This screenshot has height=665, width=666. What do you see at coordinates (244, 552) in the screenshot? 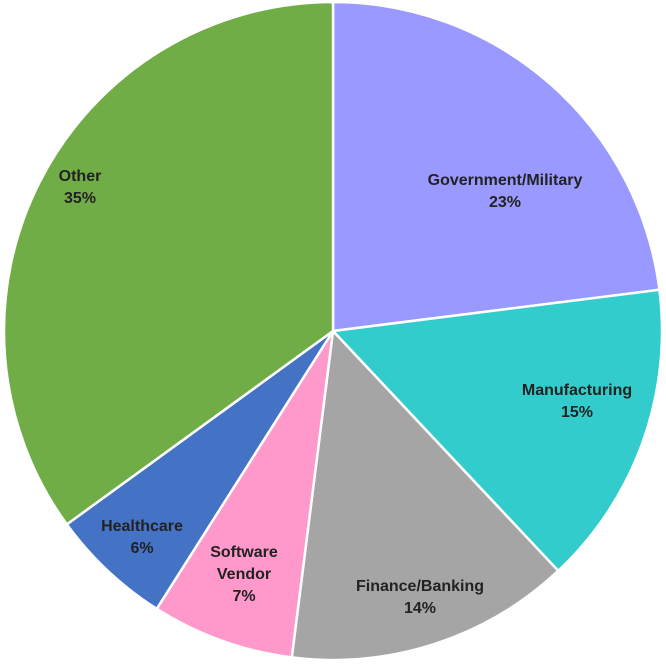
I see `slice-name-label: Software` at bounding box center [244, 552].